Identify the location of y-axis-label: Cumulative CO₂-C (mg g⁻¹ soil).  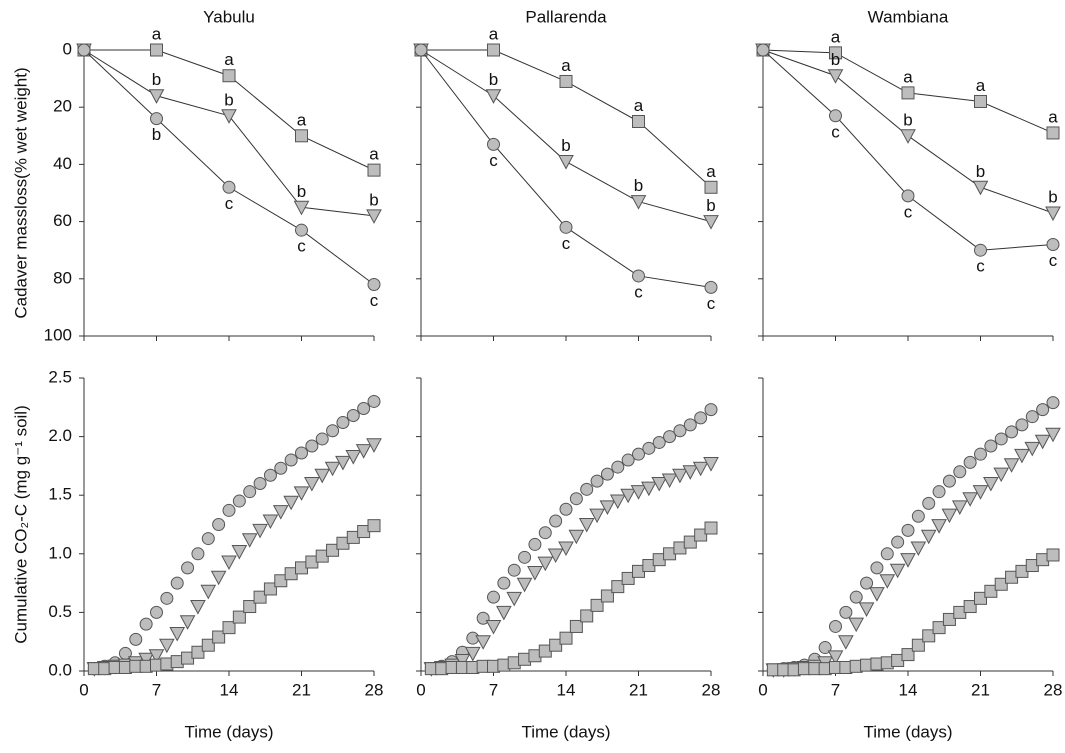
(20, 524).